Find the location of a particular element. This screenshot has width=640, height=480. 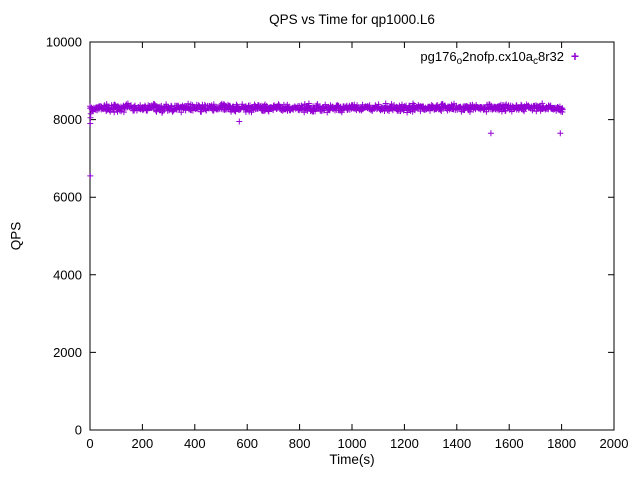

x-tick-label: 2000 is located at coordinates (614, 443).